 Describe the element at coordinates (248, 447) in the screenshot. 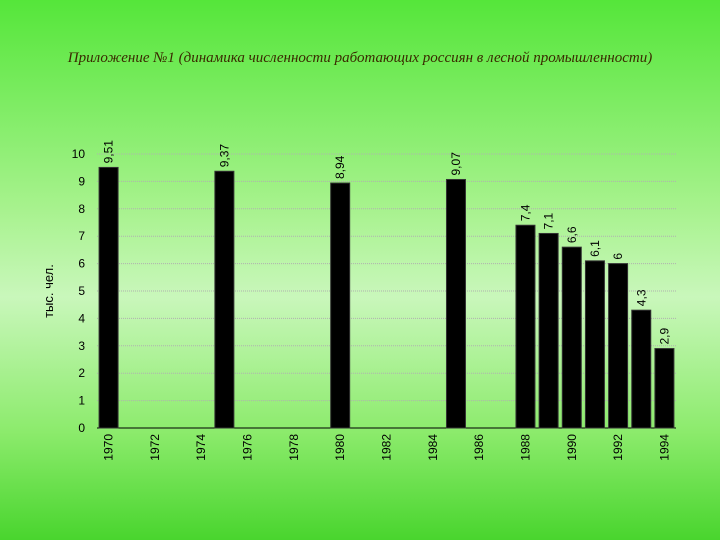

I see `x-tick-label: 1976` at that location.